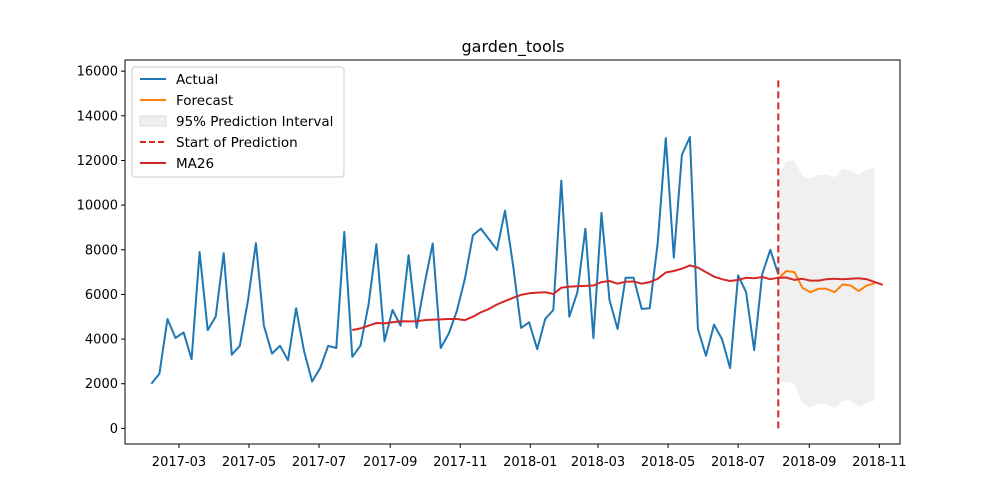 The width and height of the screenshot is (1000, 504). Describe the element at coordinates (97, 161) in the screenshot. I see `y-tick-label: 12000` at that location.